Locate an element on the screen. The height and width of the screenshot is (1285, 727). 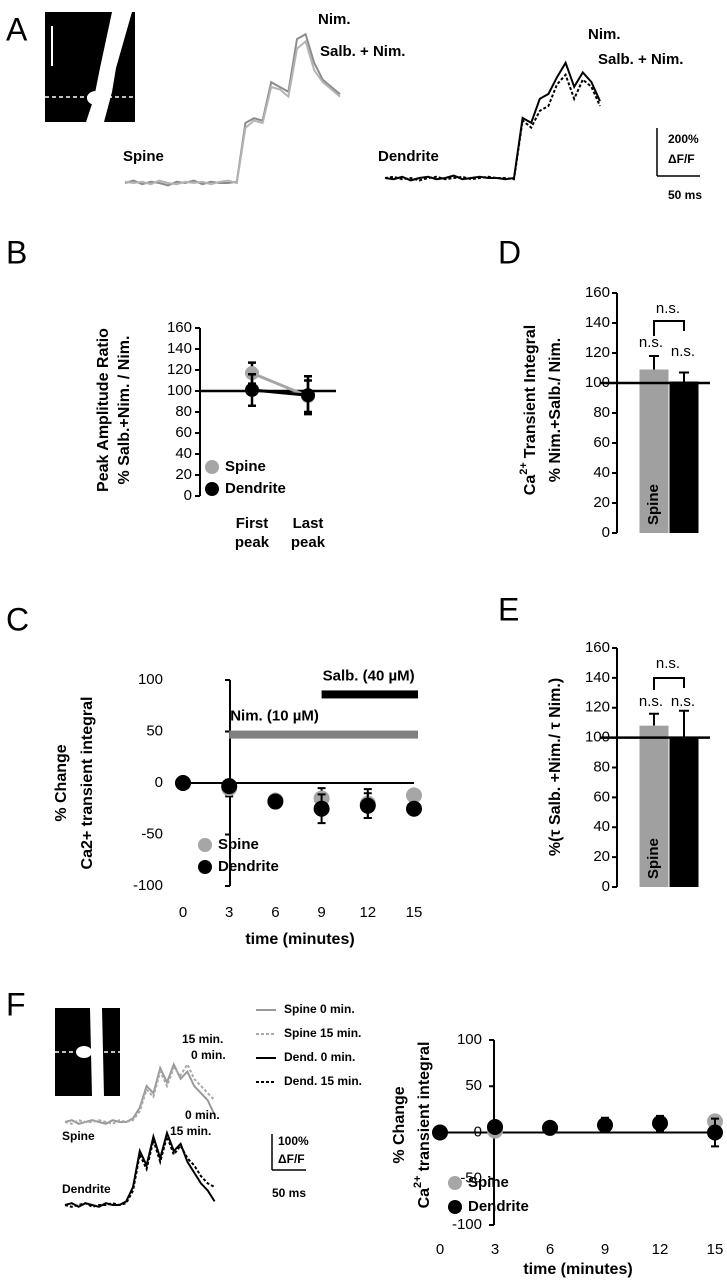
legend-label: Spine 15 min. is located at coordinates (322, 1033).